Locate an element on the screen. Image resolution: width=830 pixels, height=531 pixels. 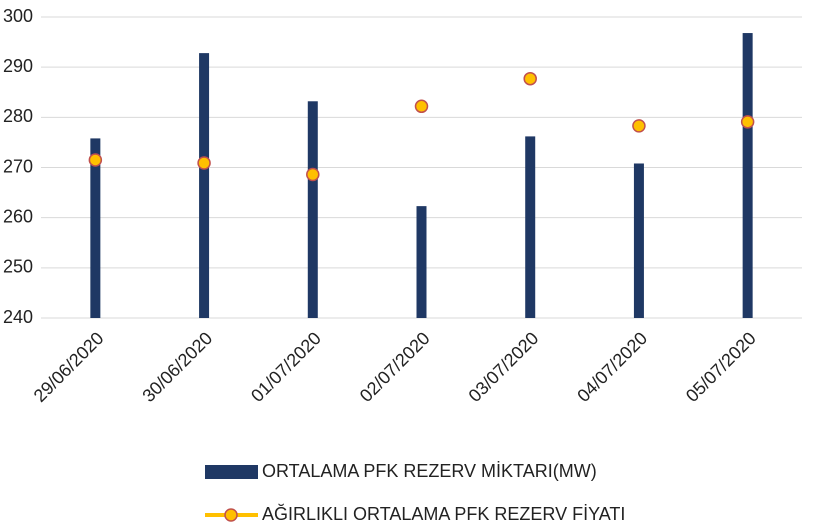
y-tick-label: 240 is located at coordinates (18, 317).